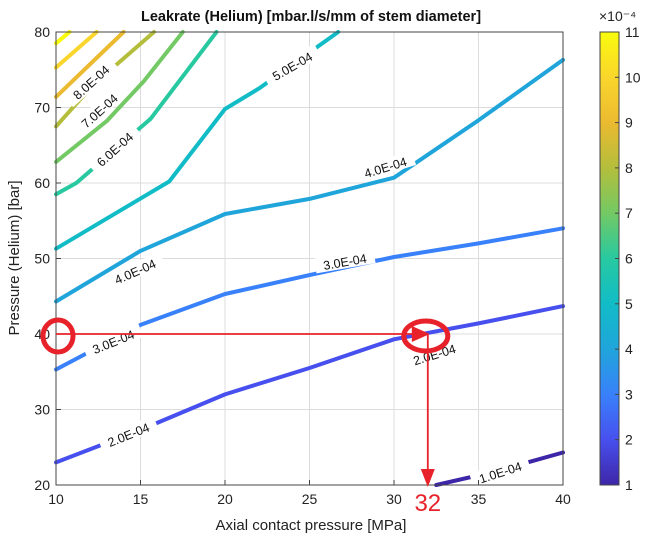  I want to click on colorbar-tick-label: 11, so click(632, 32).